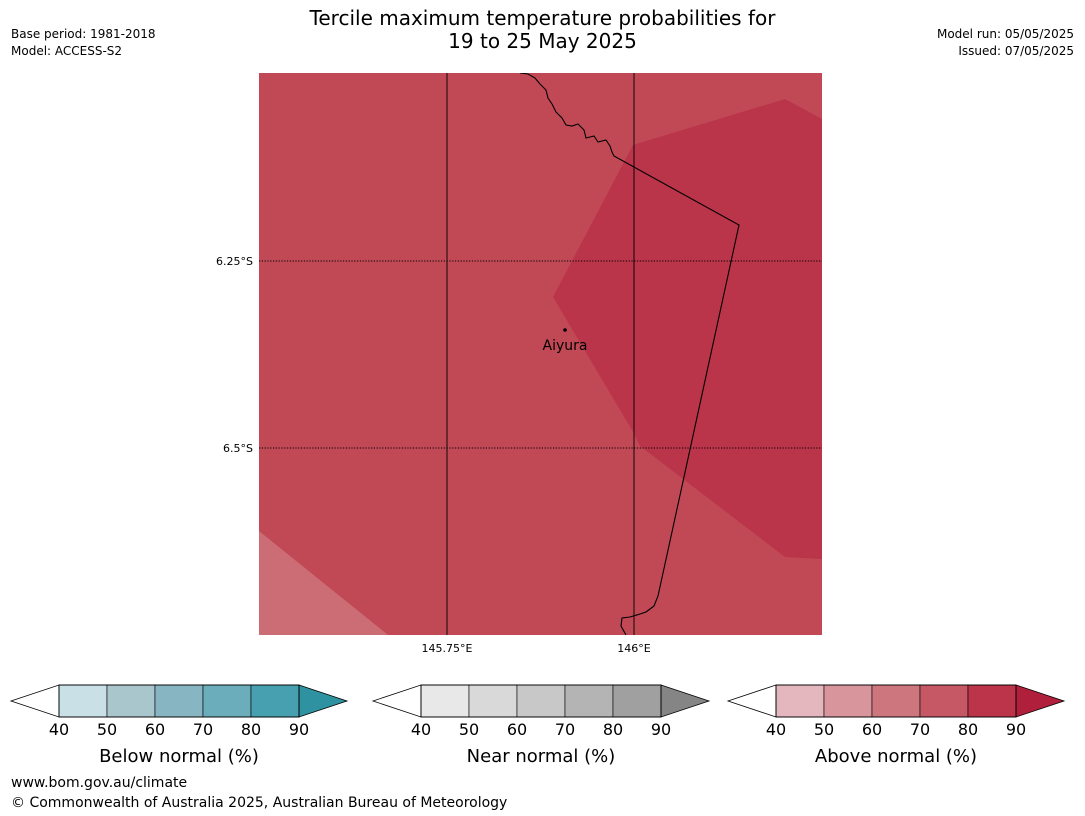 The image size is (1085, 816). I want to click on colorbar-2: 40 50 60 70 80 90 Above normal (%), so click(896, 725).